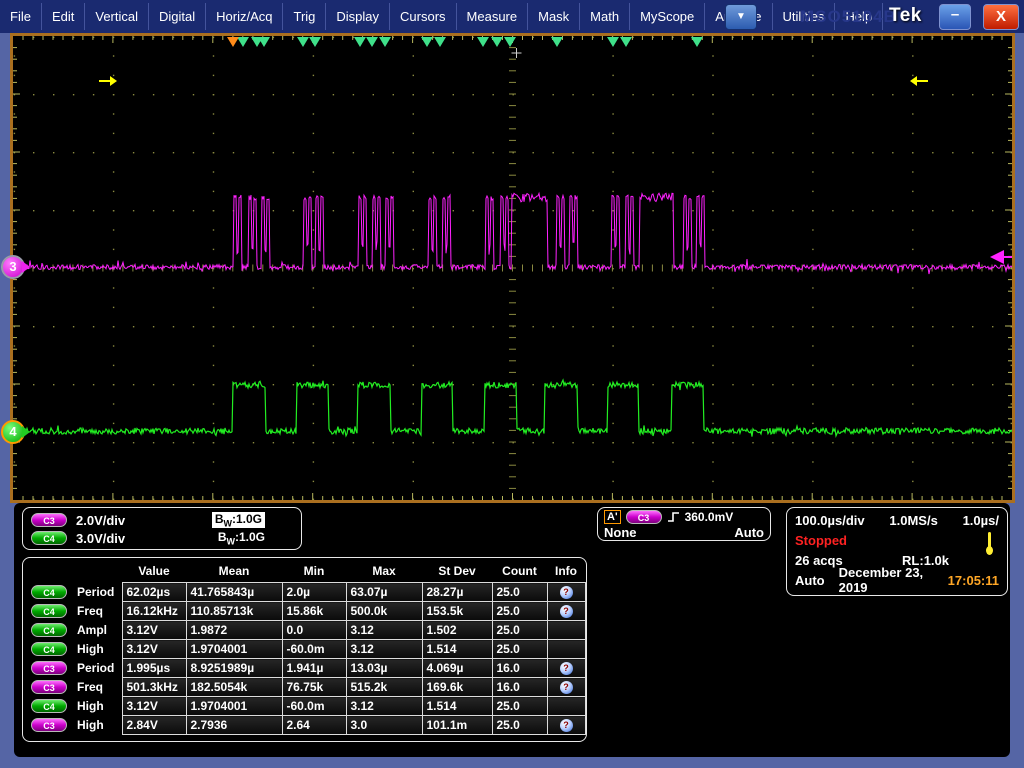 The image size is (1024, 768). Describe the element at coordinates (314, 611) in the screenshot. I see `measurement-min-cell: 15.86k` at that location.